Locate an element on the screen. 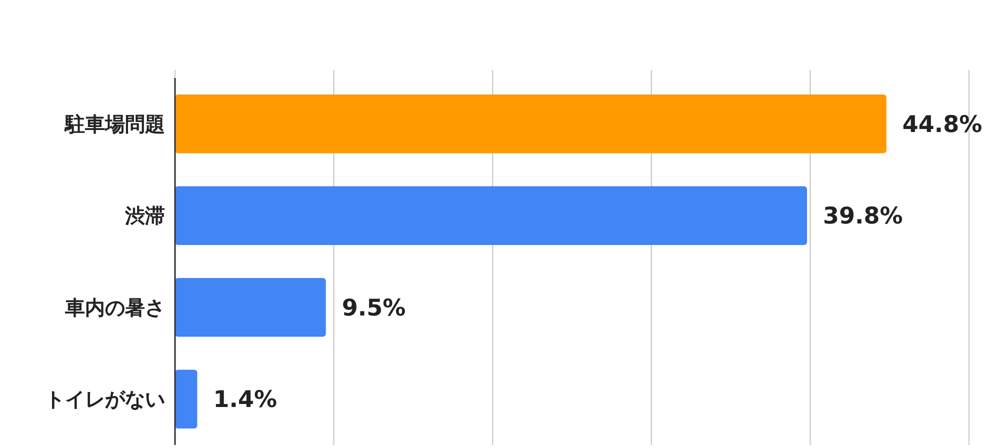 This screenshot has width=1000, height=448. y-tick-label: 車内の暑さ is located at coordinates (114, 307).